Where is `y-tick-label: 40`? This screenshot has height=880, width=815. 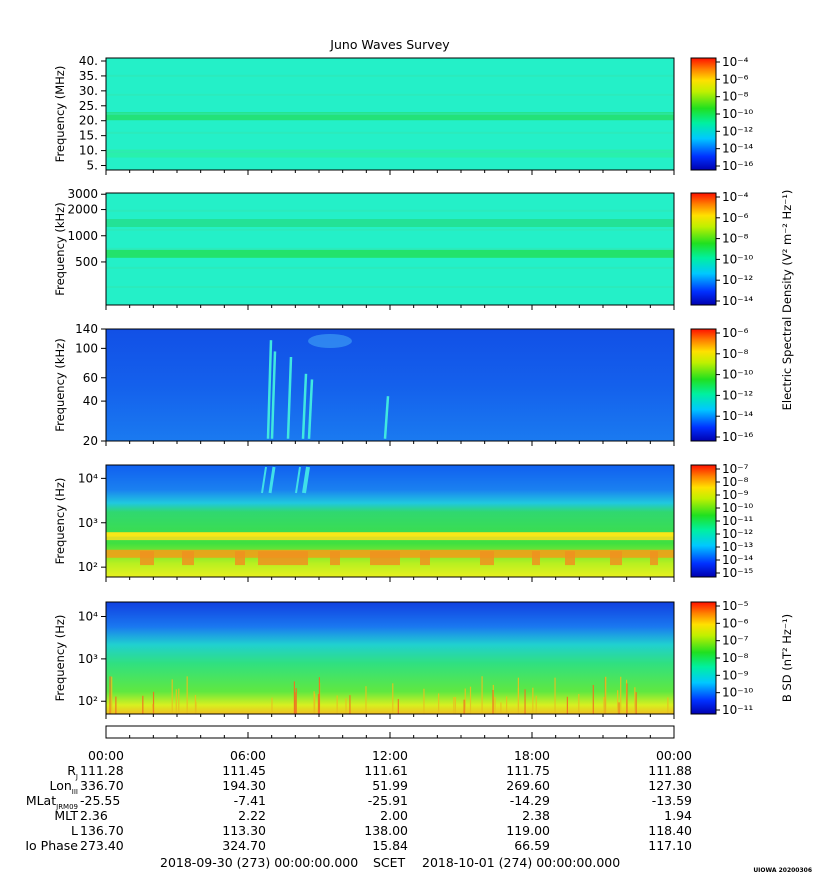 y-tick-label: 40 is located at coordinates (90, 401).